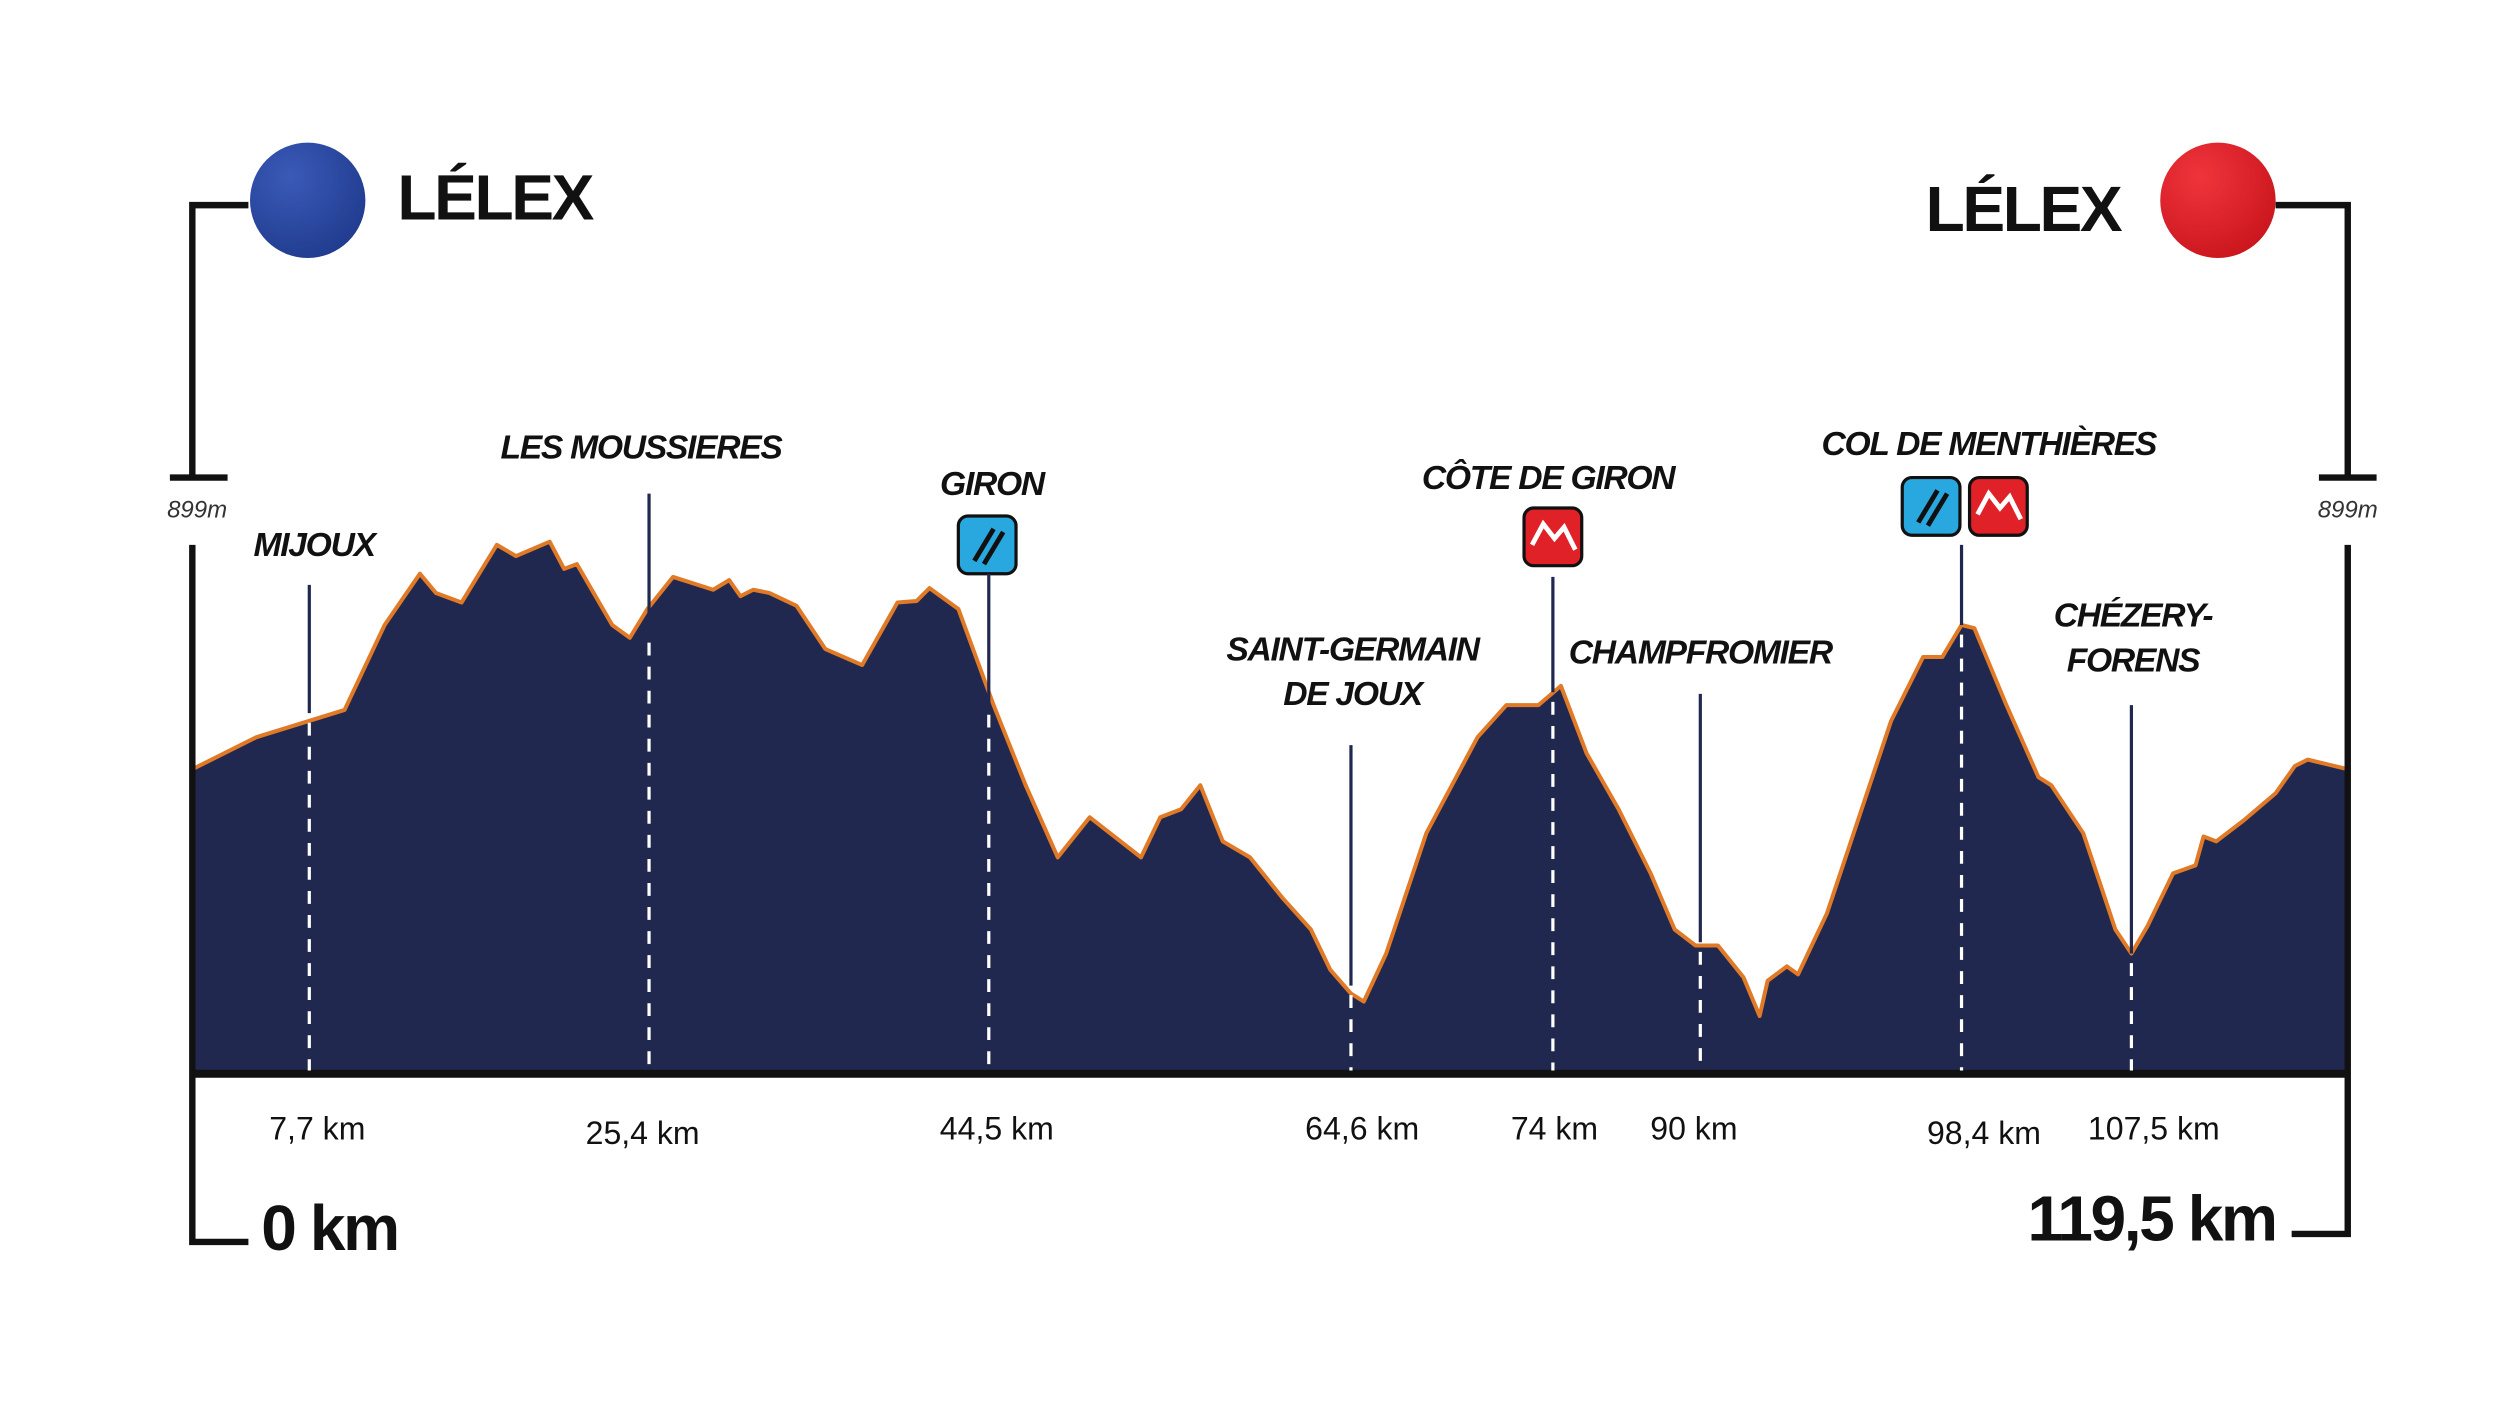 This screenshot has width=2500, height=1408. What do you see at coordinates (495, 198) in the screenshot?
I see `start-name: LÉLEX` at bounding box center [495, 198].